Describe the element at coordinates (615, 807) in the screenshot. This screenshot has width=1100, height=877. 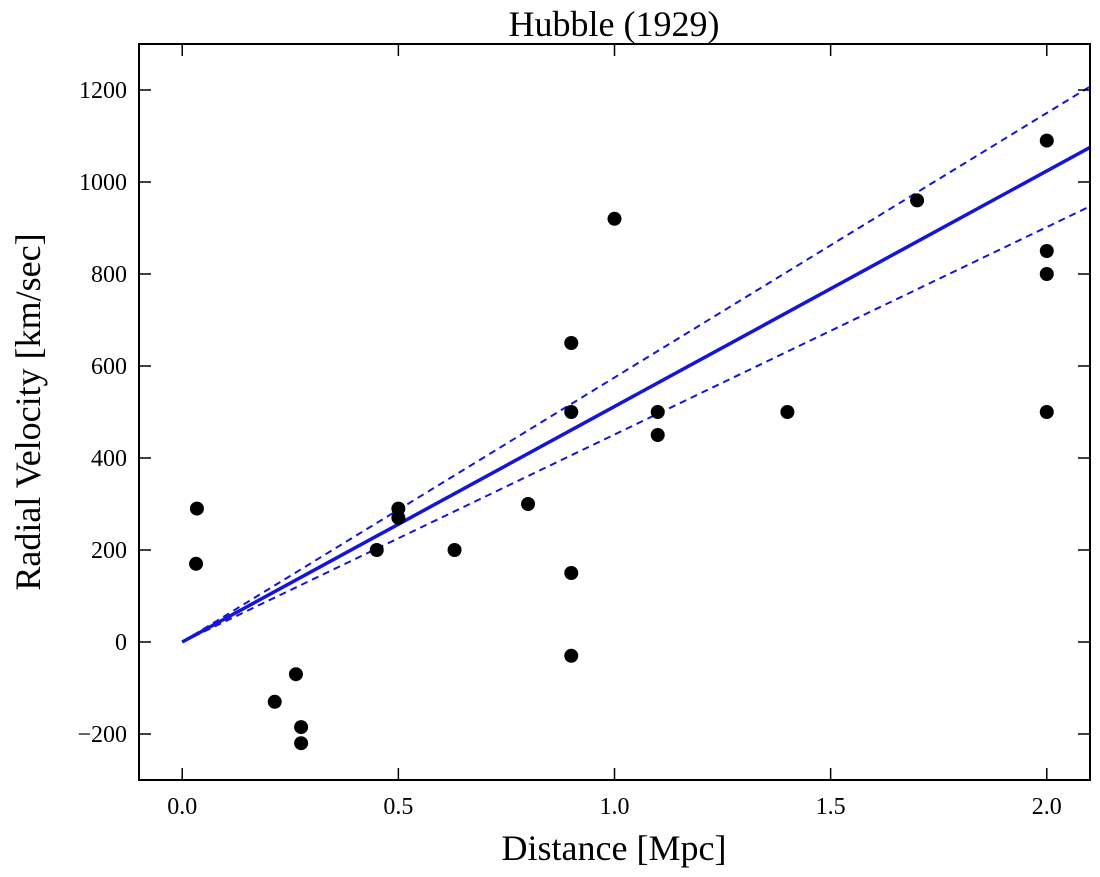
I see `x-tick-label: 1.0` at that location.